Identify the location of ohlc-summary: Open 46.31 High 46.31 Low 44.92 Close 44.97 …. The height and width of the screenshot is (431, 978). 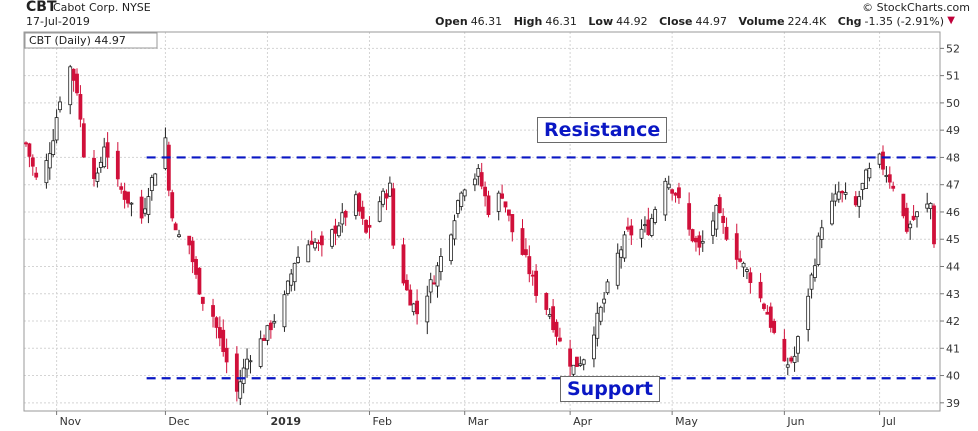
(689, 22).